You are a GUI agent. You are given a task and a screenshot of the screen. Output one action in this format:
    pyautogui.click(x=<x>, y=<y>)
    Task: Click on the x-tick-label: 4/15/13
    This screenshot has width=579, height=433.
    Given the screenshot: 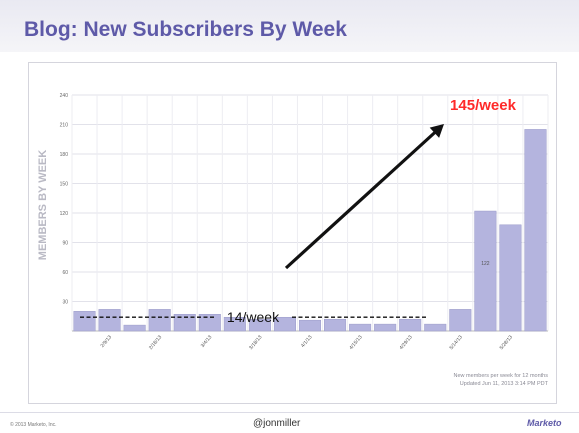 What is the action you would take?
    pyautogui.click(x=355, y=342)
    